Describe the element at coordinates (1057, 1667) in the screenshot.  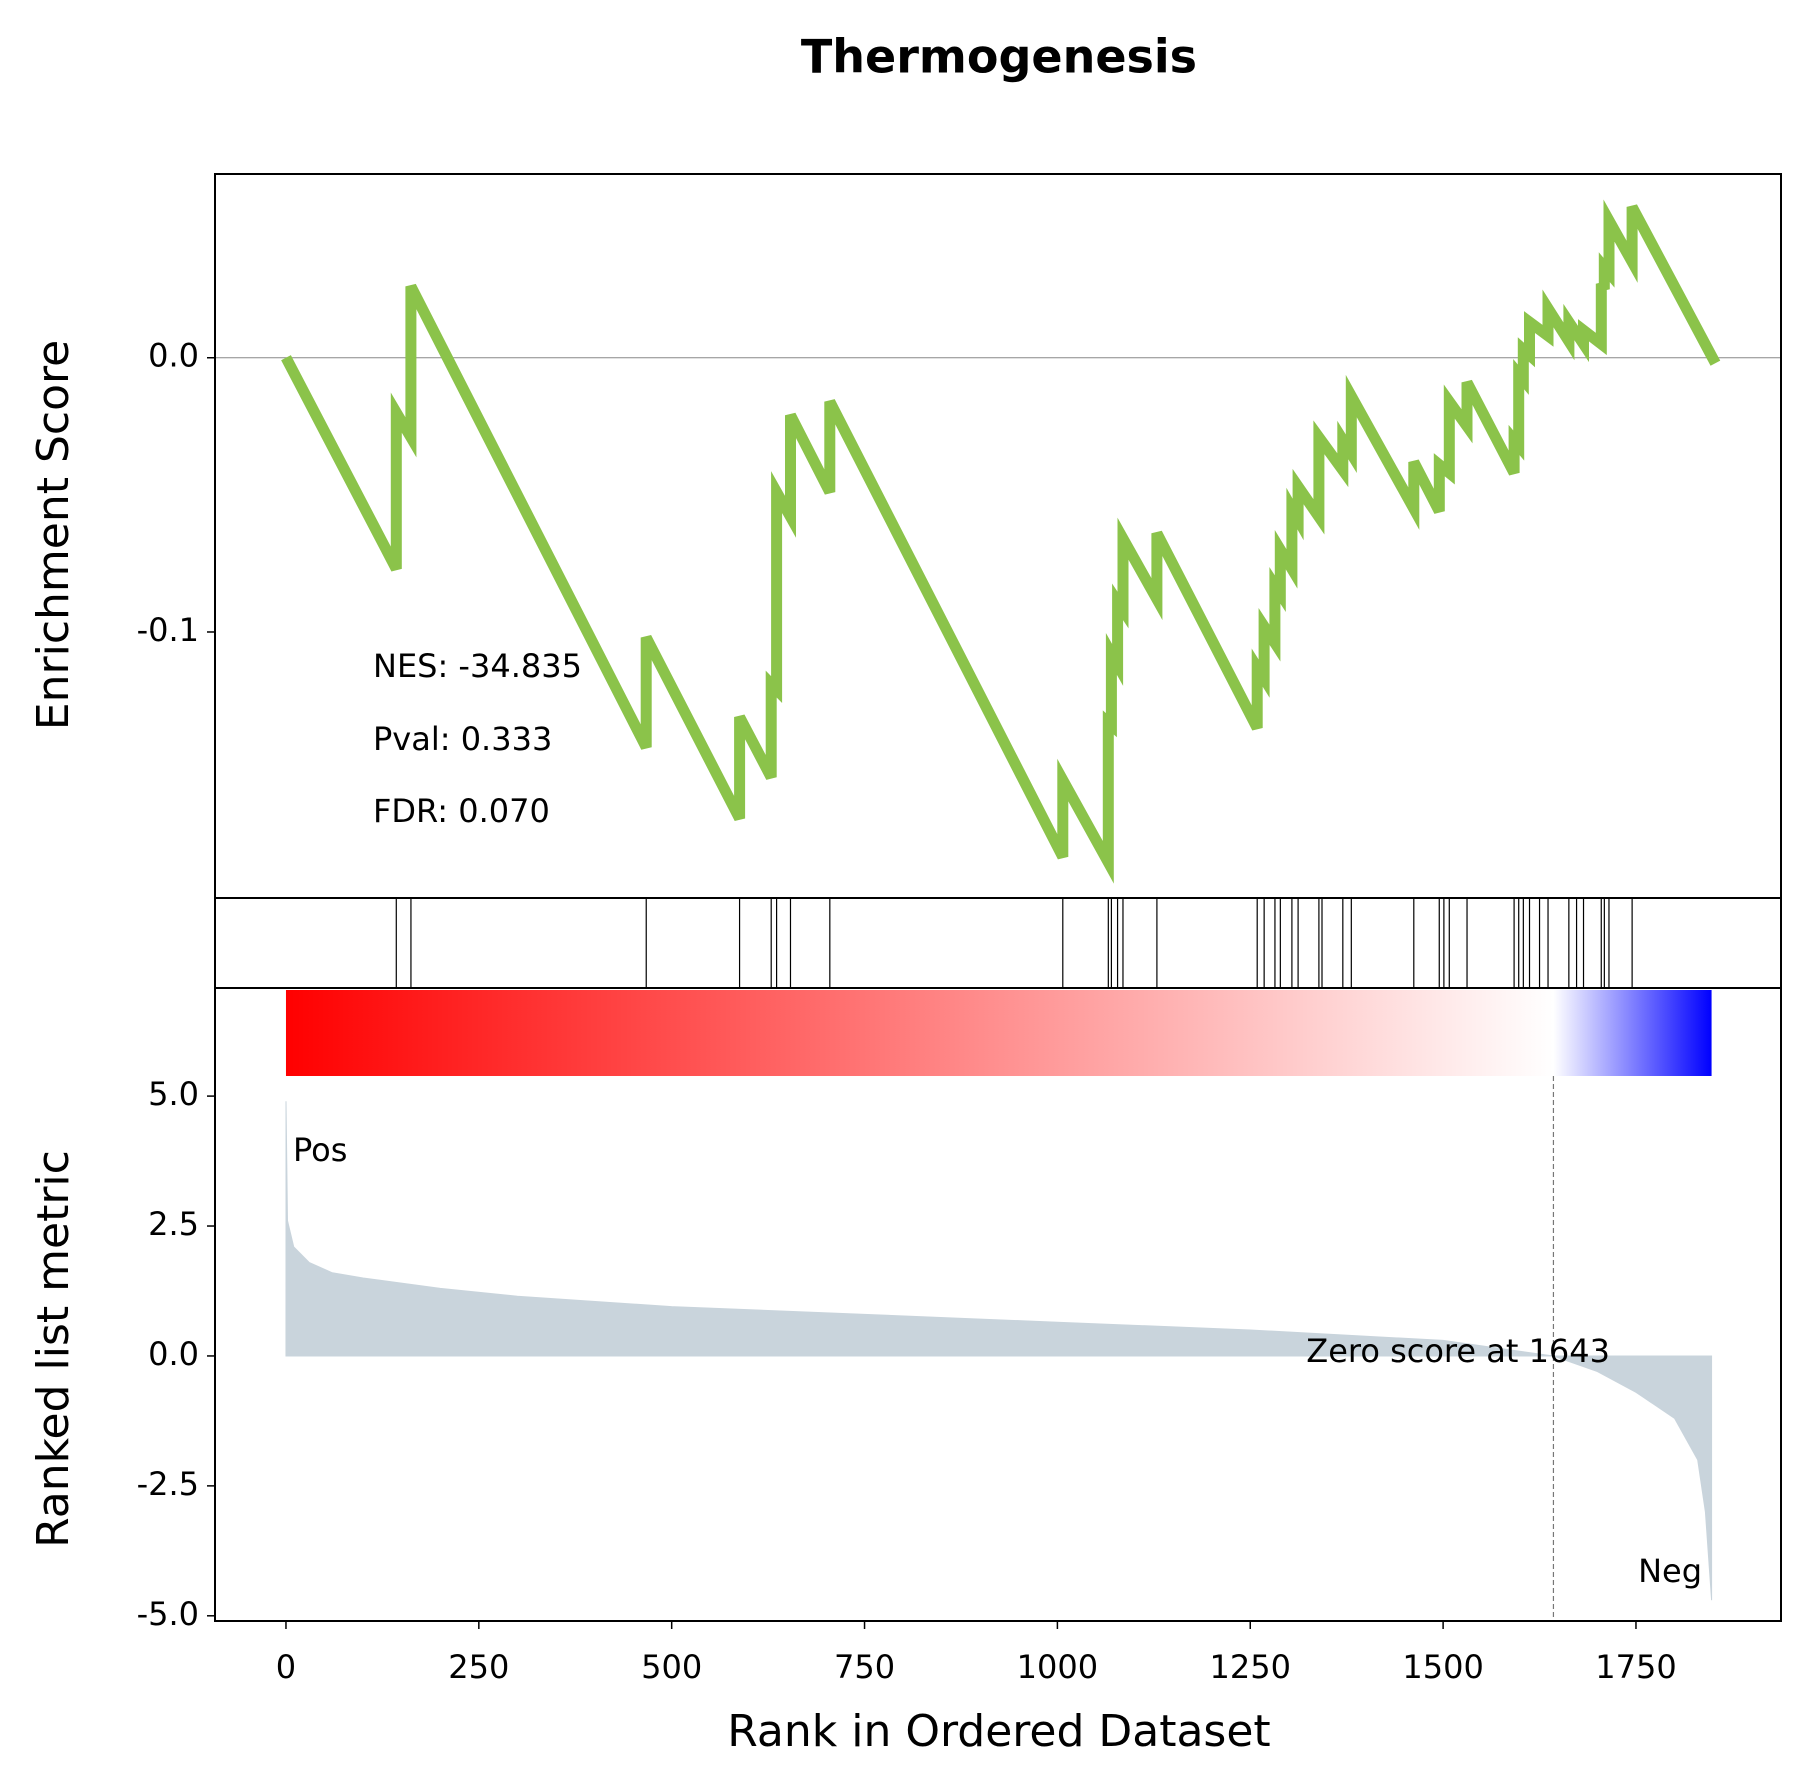
I see `x-tick-label: 1000` at that location.